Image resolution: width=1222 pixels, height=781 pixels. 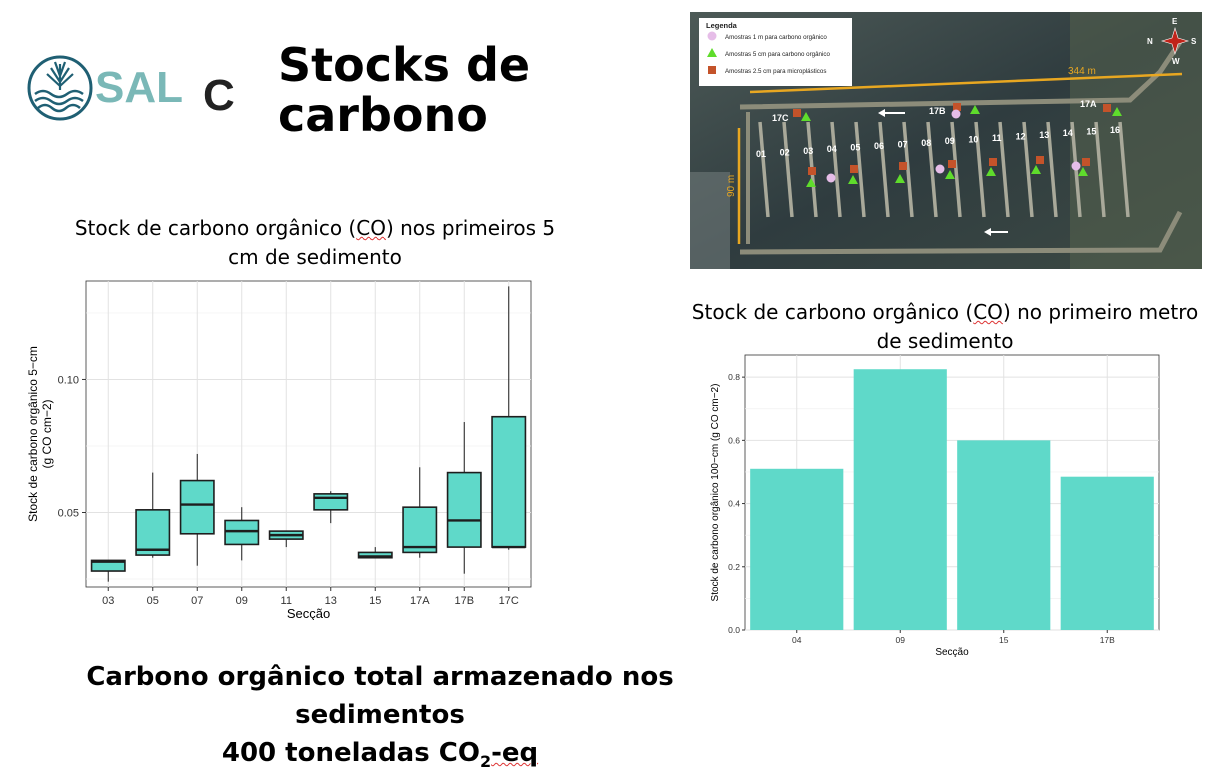 I want to click on barchart-y-tick-label: 0.6, so click(x=734, y=440).